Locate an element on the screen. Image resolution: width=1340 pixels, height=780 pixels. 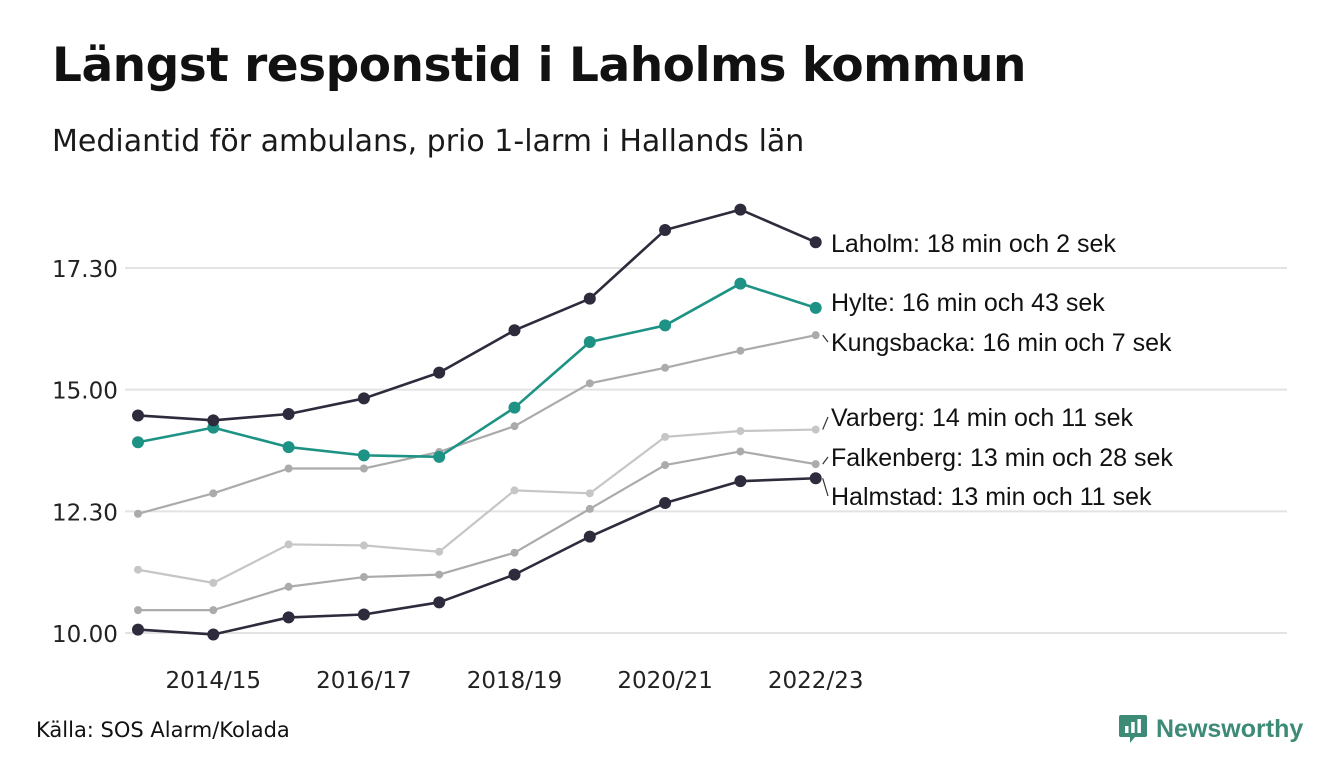
series-line-hylte is located at coordinates (477, 370).